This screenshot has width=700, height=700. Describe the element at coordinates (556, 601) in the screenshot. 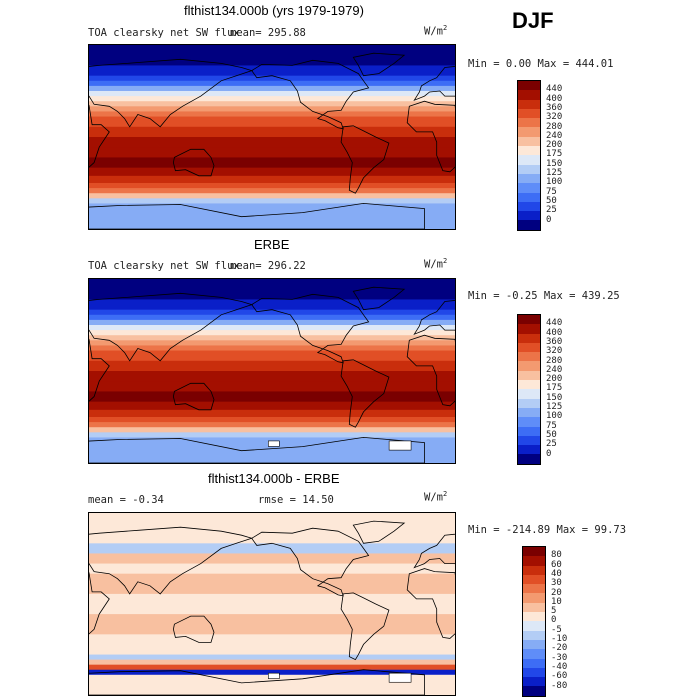

I see `colorbar-tick-label: 10` at that location.